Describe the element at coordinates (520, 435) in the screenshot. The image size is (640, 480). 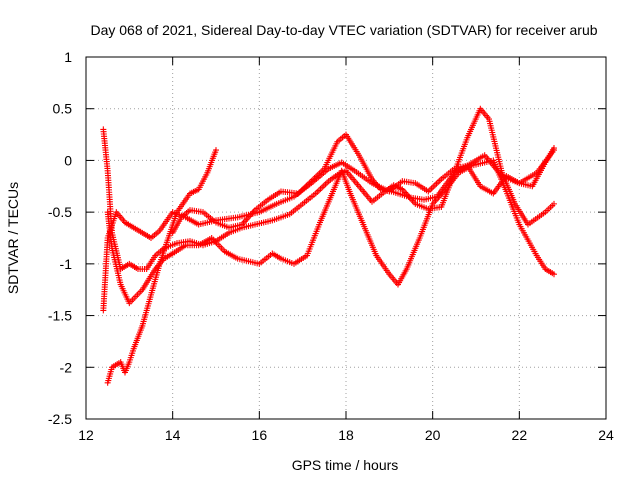
I see `x-tick-label: 22` at that location.